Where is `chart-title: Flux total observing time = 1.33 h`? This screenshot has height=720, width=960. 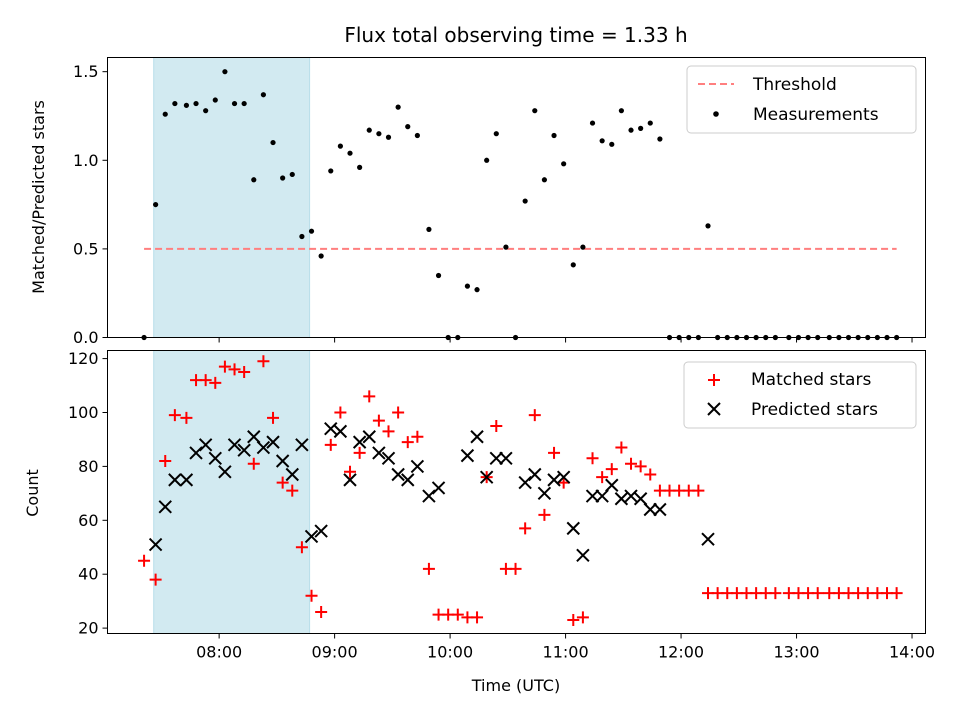
chart-title: Flux total observing time = 1.33 h is located at coordinates (515, 35).